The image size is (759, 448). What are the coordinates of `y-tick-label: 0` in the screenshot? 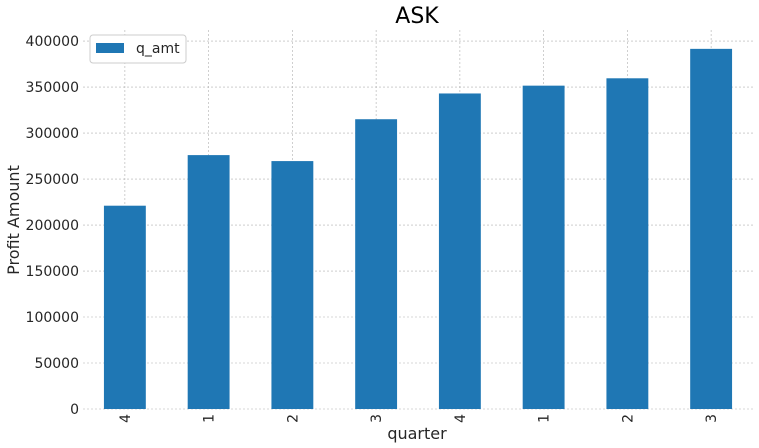 It's located at (74, 410).